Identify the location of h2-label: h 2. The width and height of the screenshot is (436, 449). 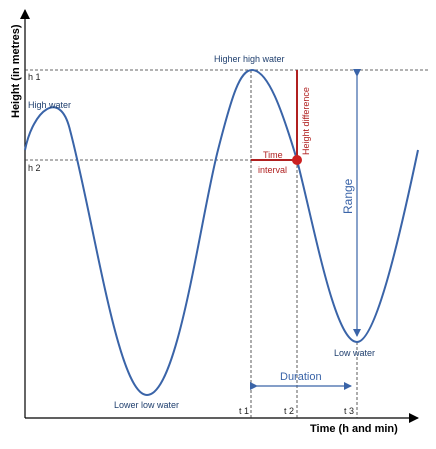
(34, 168).